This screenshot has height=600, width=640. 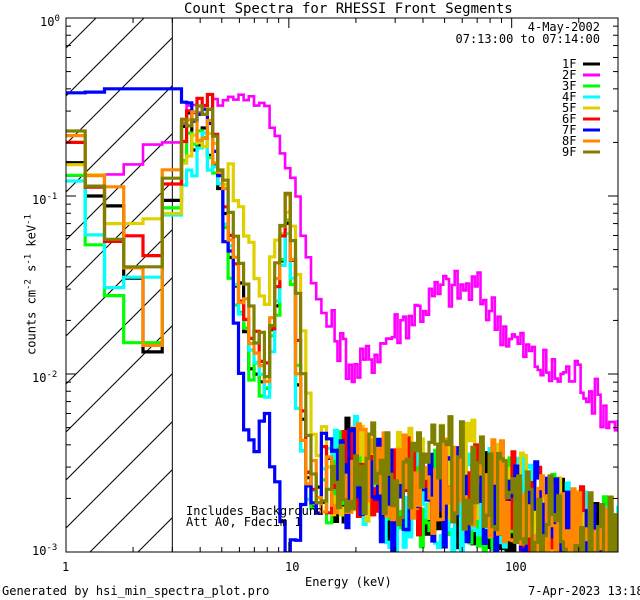 What do you see at coordinates (569, 130) in the screenshot?
I see `legend-label-7F: 7F` at bounding box center [569, 130].